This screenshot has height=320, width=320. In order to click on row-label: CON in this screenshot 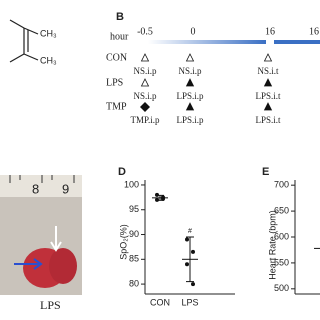, I will do `click(116, 57)`.